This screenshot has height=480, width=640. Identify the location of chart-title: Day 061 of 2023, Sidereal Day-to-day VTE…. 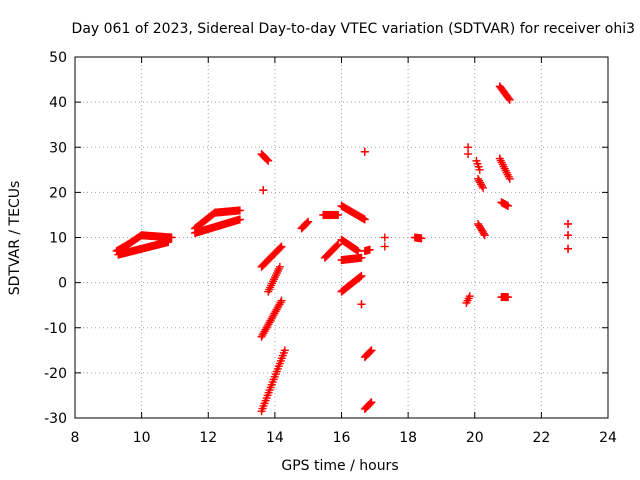
(353, 29).